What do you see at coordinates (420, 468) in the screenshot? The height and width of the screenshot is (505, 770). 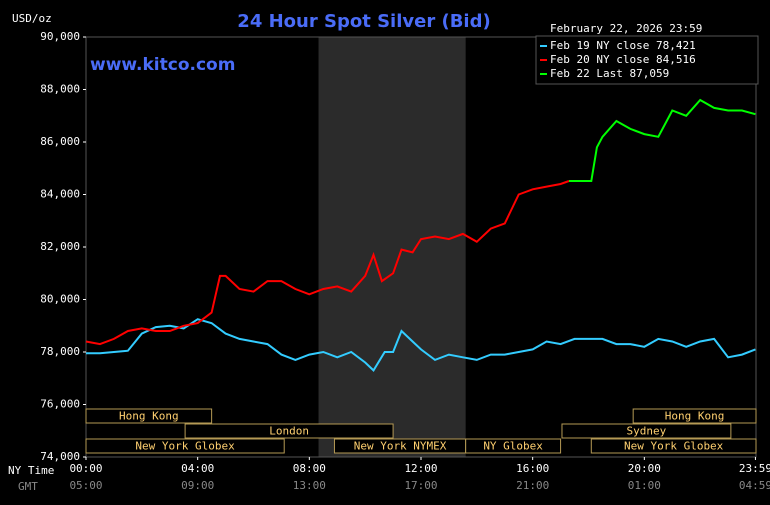 I see `x-tick-label: 12:00` at bounding box center [420, 468].